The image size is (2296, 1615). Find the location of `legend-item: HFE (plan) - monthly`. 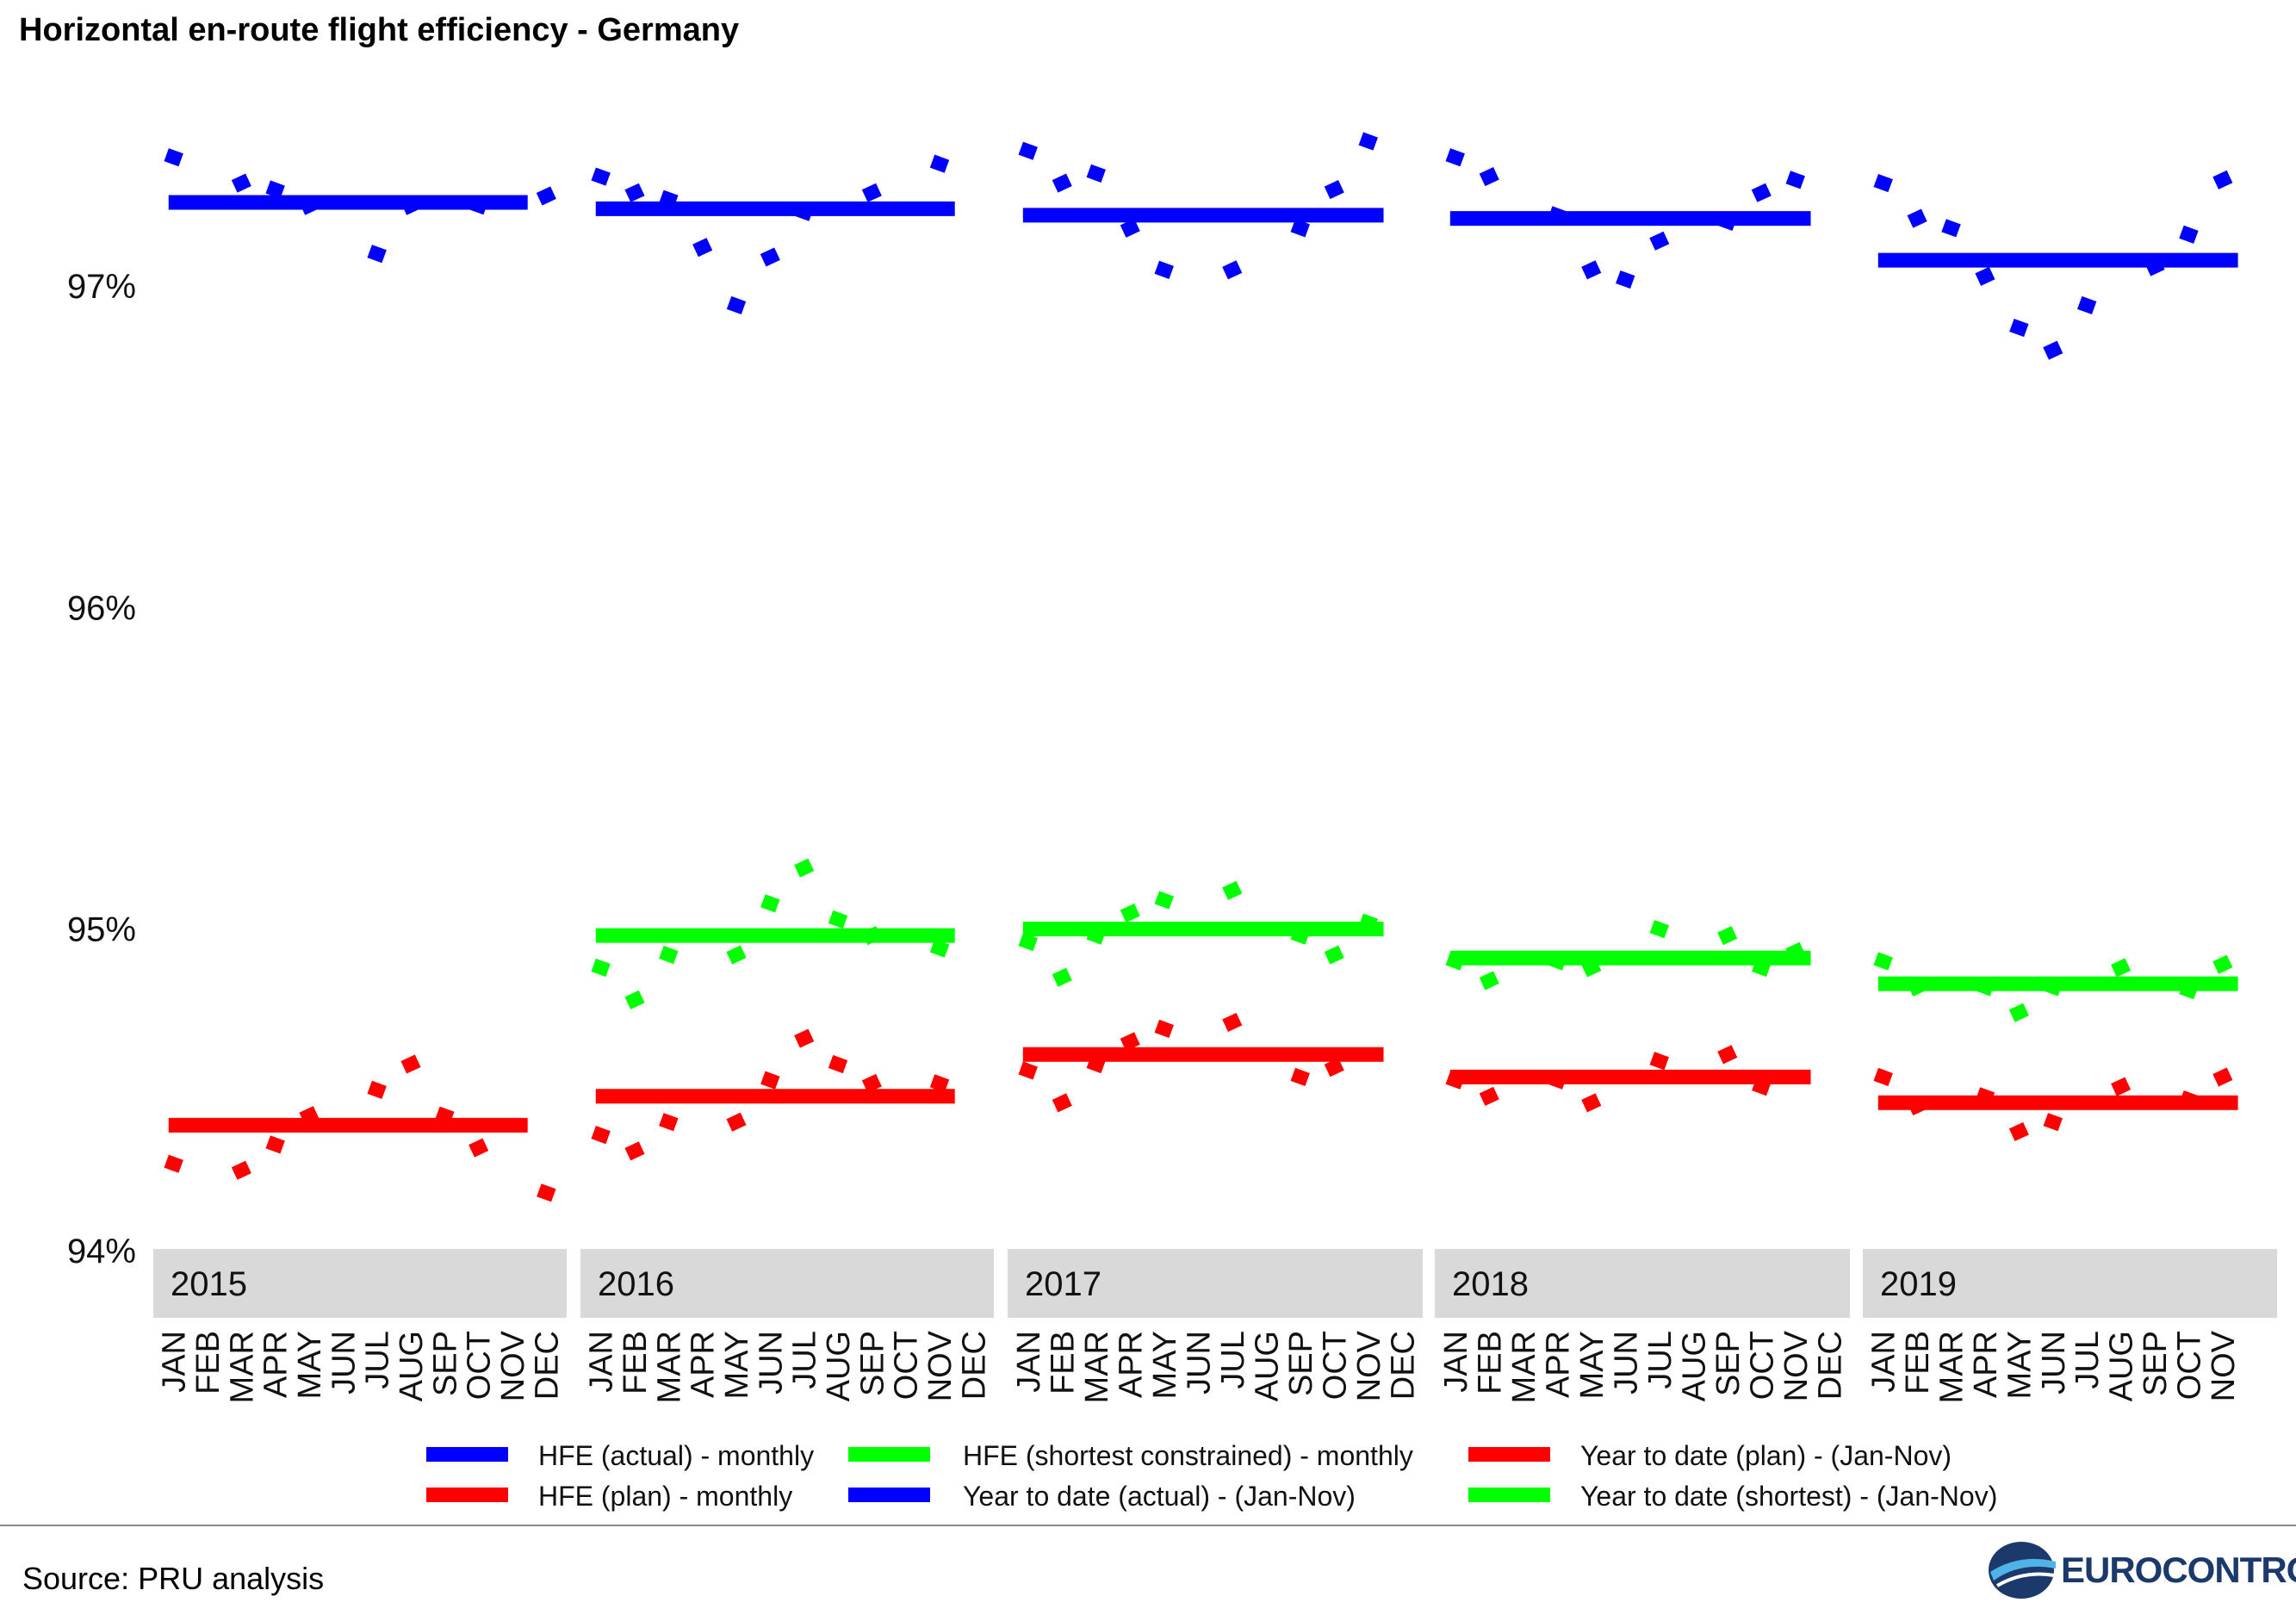

legend-item: HFE (plan) - monthly is located at coordinates (609, 1496).